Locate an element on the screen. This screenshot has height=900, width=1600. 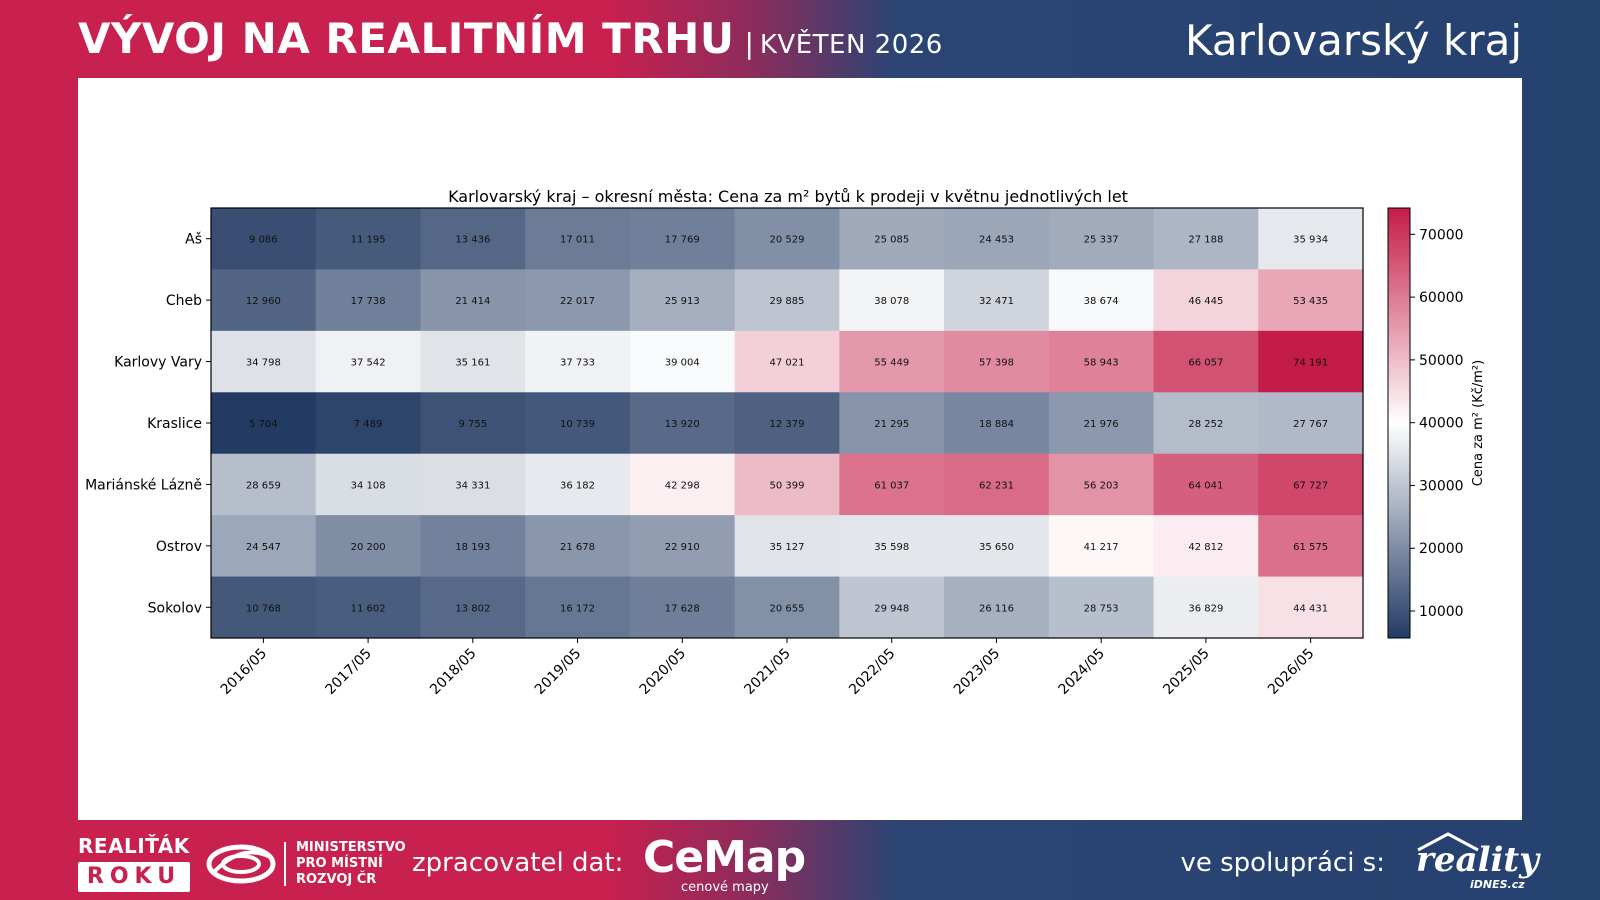
cell-value-label: 9 755 is located at coordinates (472, 424).